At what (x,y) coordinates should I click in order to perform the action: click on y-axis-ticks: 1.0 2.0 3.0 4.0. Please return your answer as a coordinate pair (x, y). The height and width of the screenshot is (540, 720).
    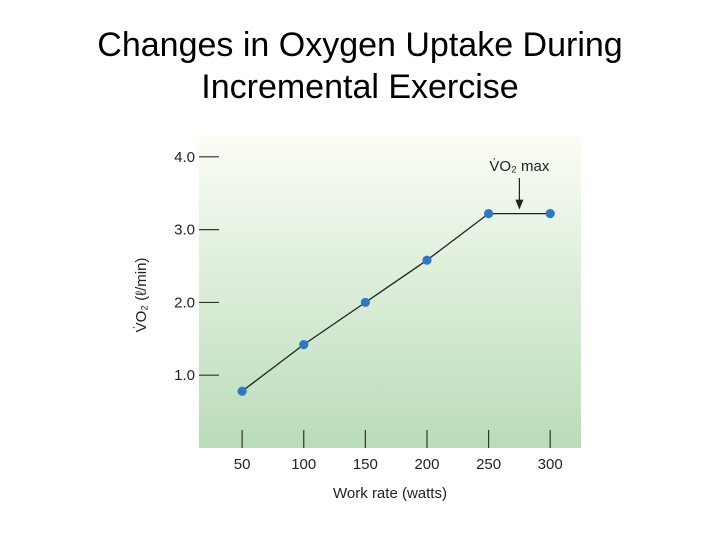
    Looking at the image, I should click on (196, 266).